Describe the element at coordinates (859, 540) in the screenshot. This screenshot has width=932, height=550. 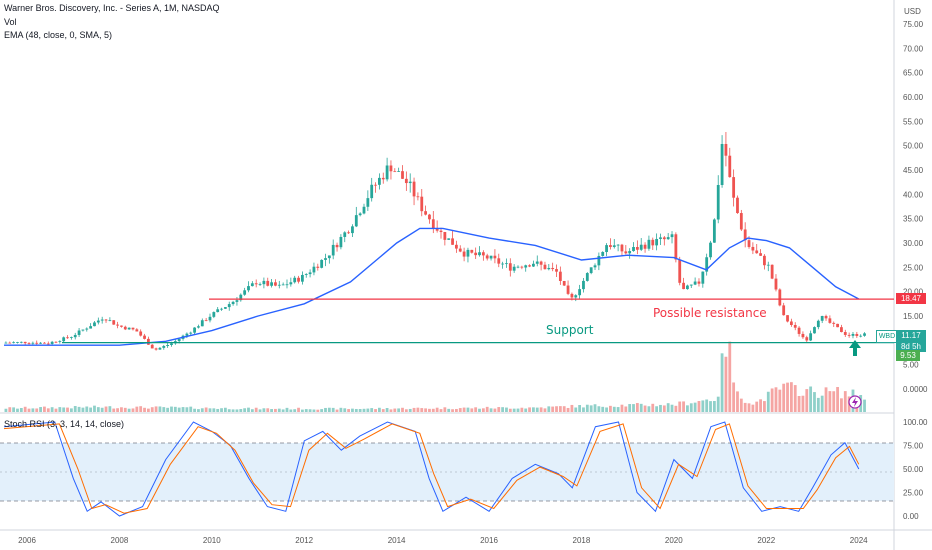
I see `time-tick: 2024` at that location.